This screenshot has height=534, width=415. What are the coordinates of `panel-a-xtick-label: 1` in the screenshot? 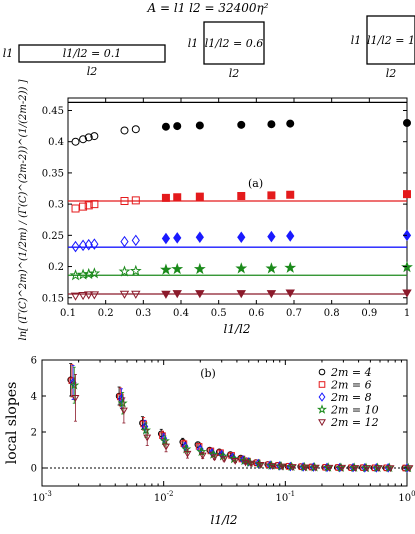 It's located at (407, 313).